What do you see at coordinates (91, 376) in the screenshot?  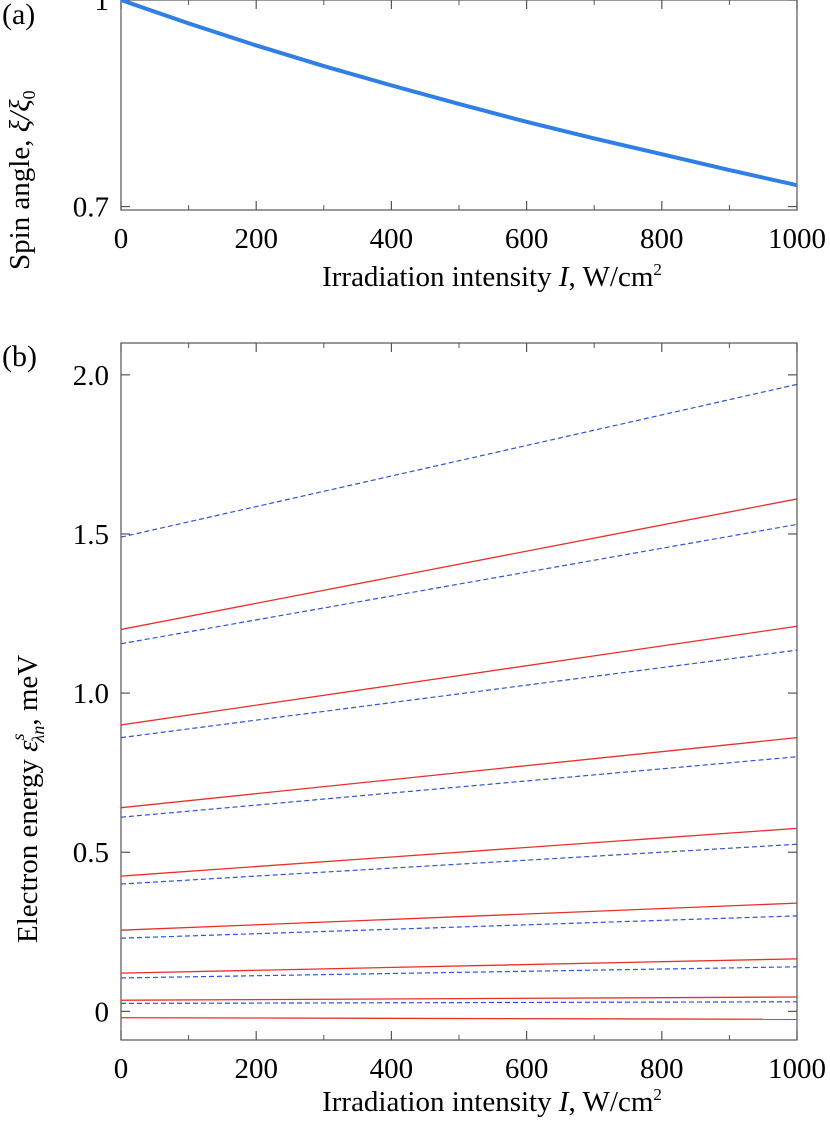 I see `panel-b-ytick-label: 2.0` at bounding box center [91, 376].